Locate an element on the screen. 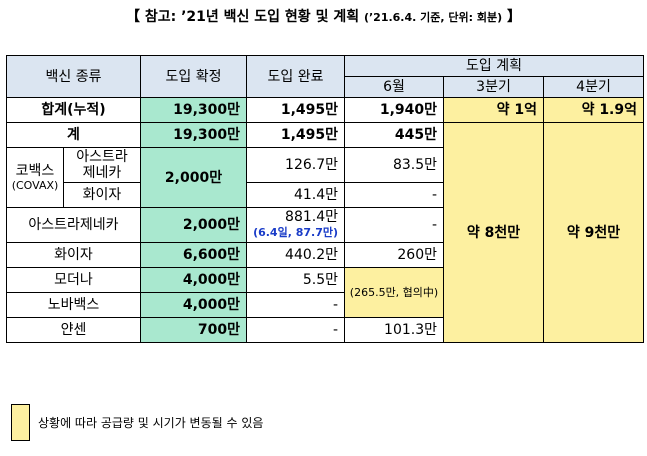 The image size is (647, 456). covax-label: 코백스 (COVAX) is located at coordinates (35, 177).